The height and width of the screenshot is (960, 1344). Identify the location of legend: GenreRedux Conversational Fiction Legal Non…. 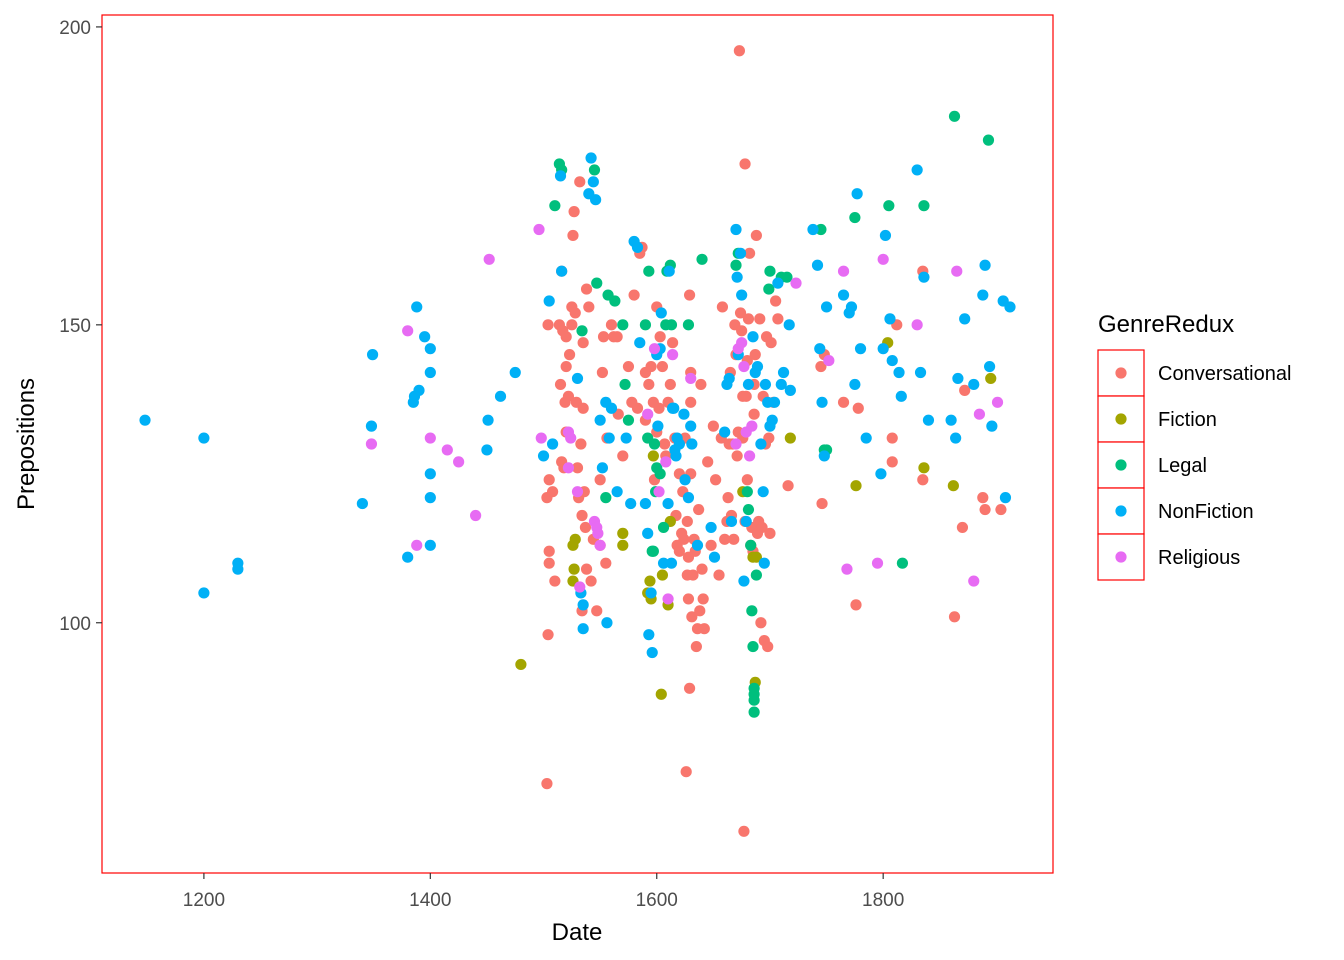
(1194, 446).